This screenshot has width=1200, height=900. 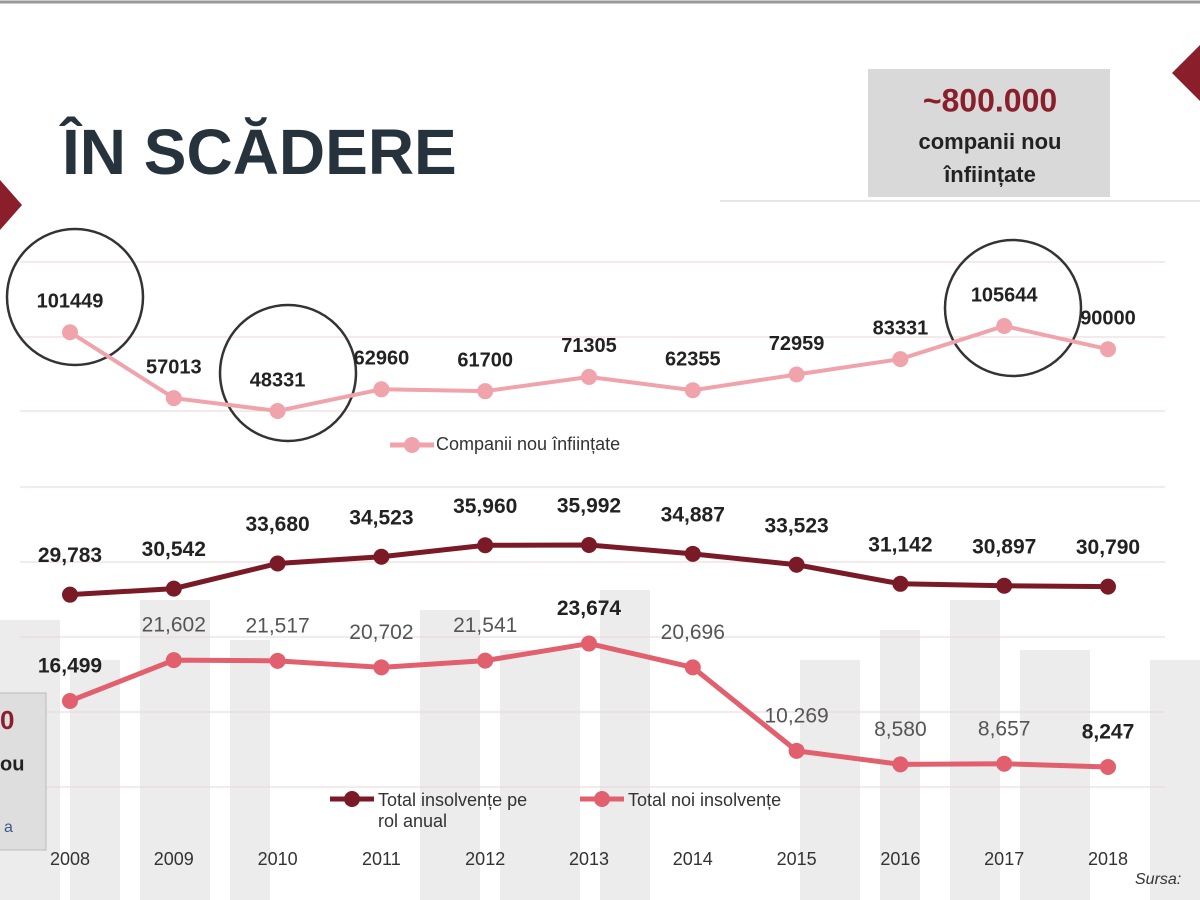 I want to click on x-tick-label: 2010, so click(x=278, y=859).